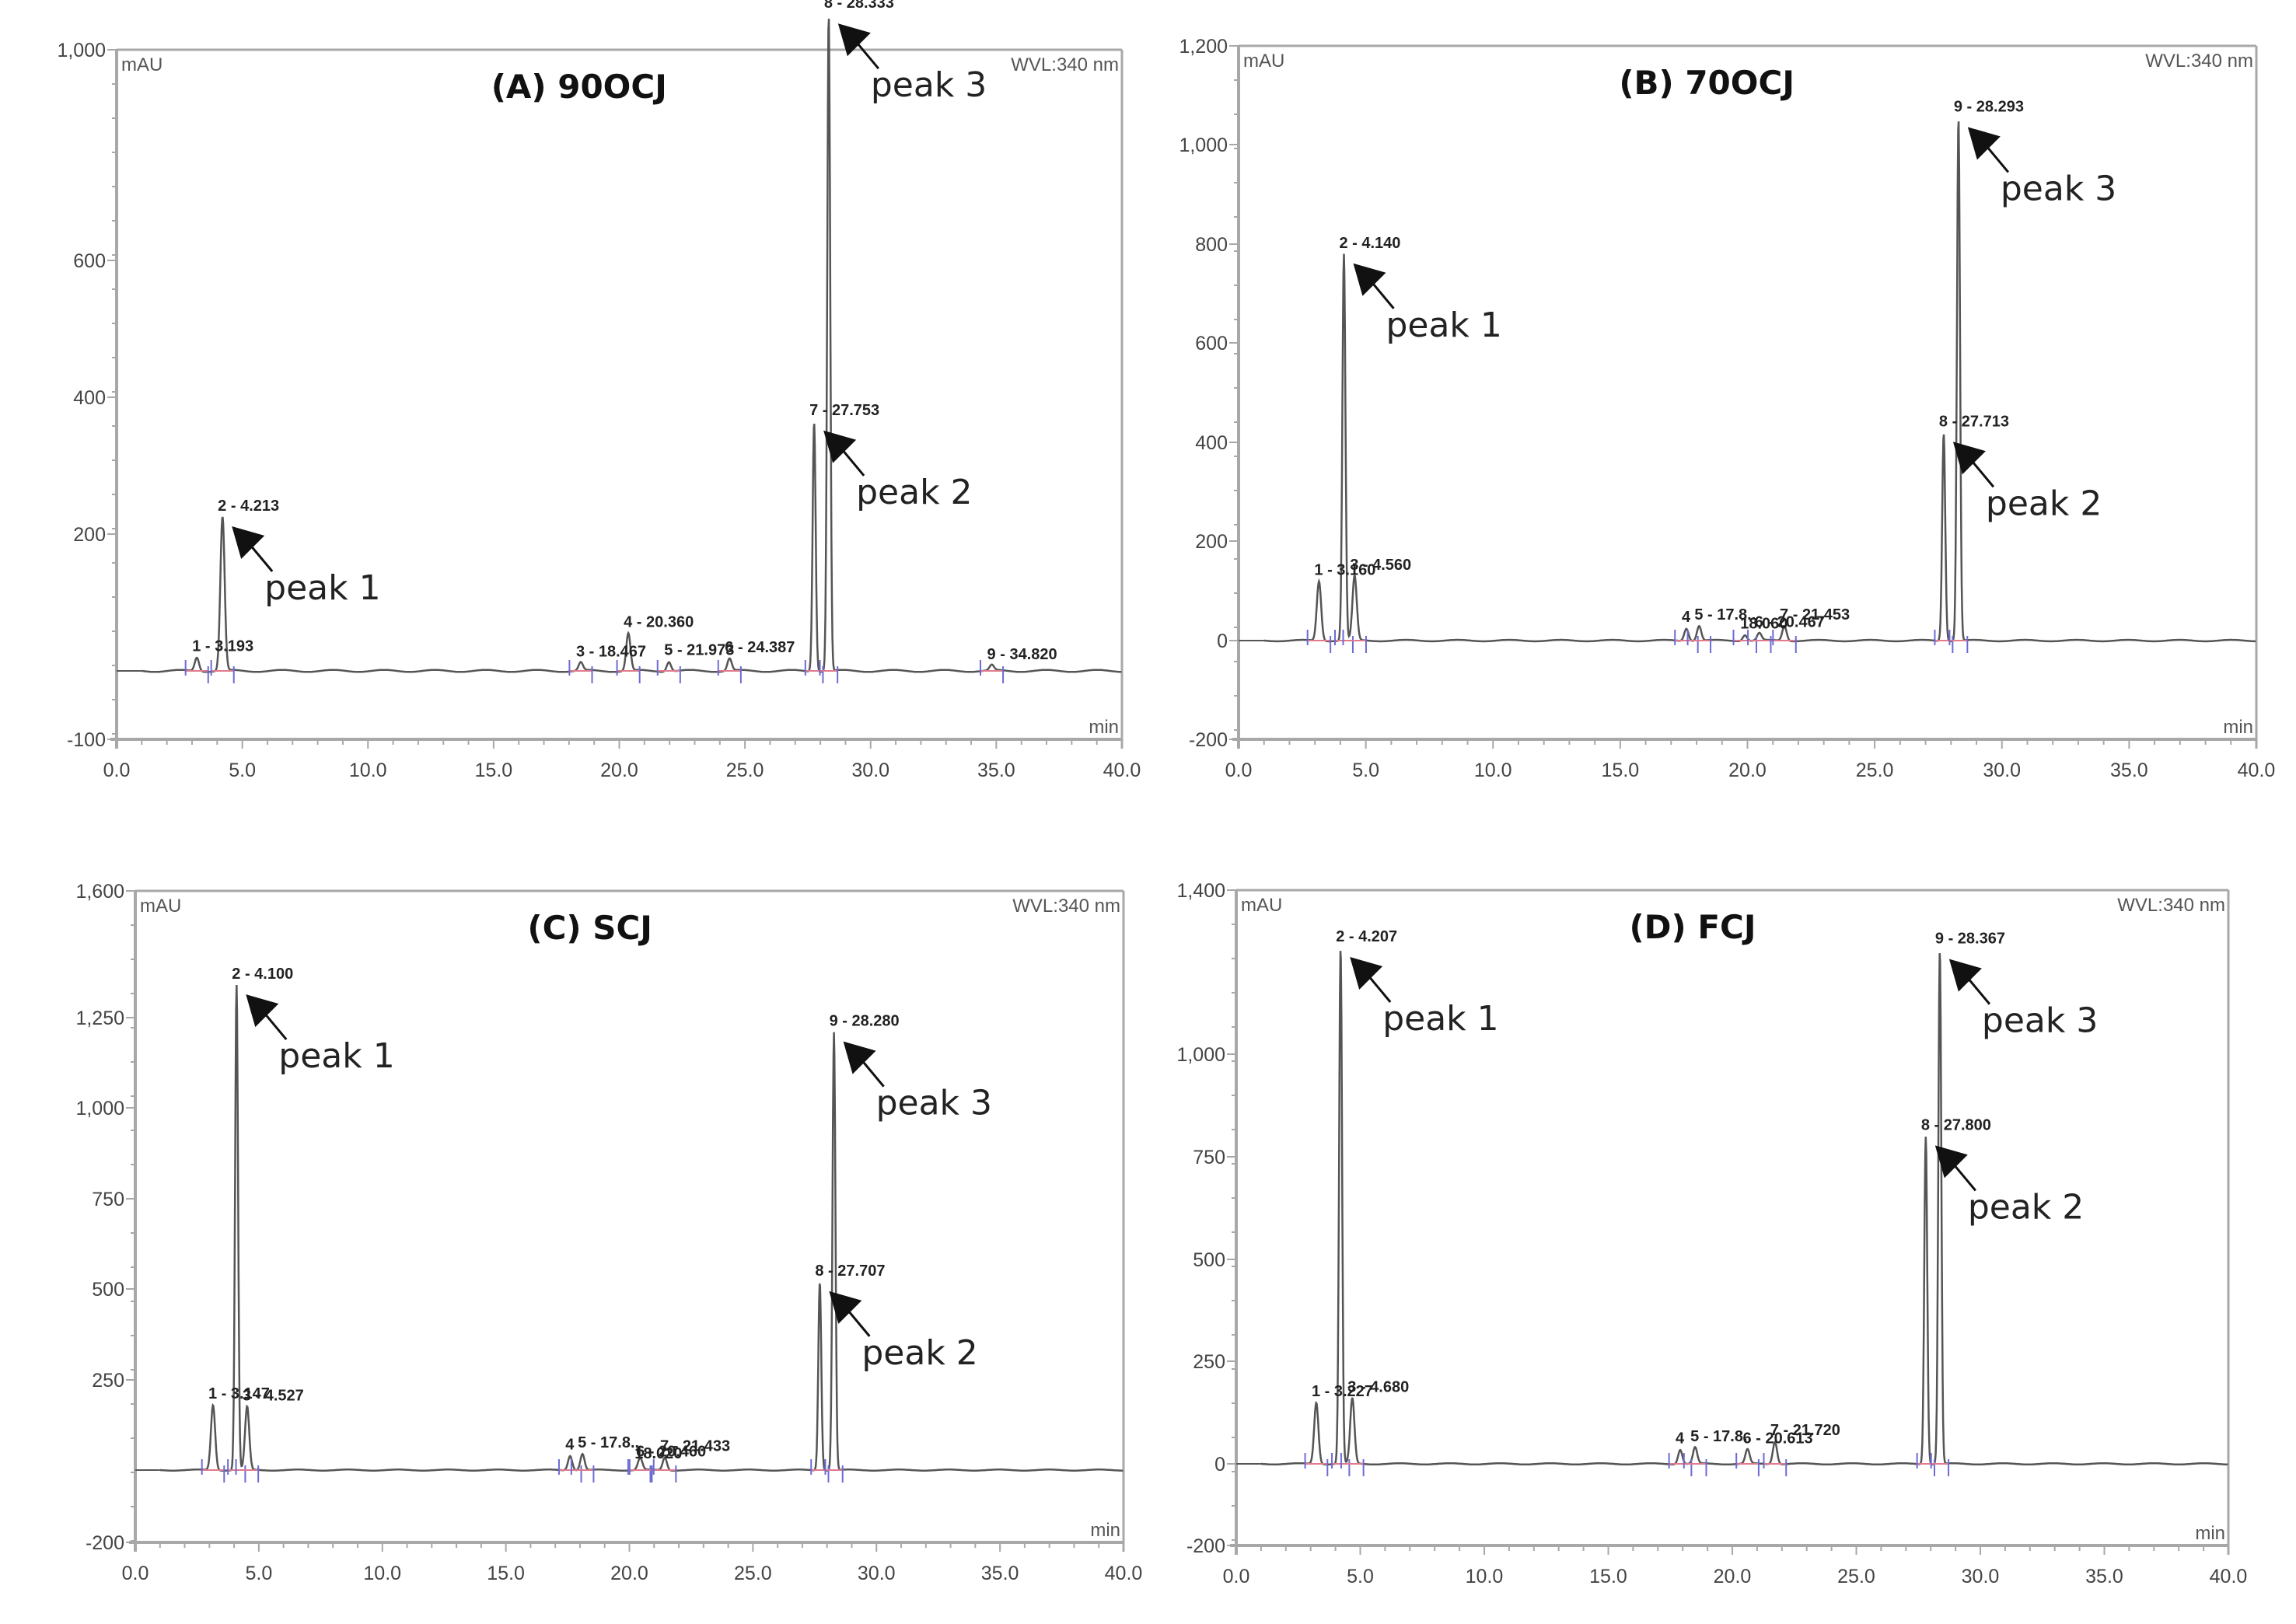 The width and height of the screenshot is (2296, 1624). I want to click on peak-label: 7 - 21.453, so click(1815, 614).